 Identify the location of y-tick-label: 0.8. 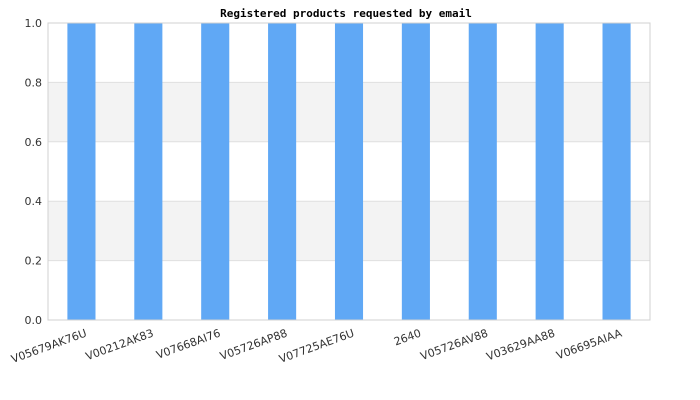
(34, 82).